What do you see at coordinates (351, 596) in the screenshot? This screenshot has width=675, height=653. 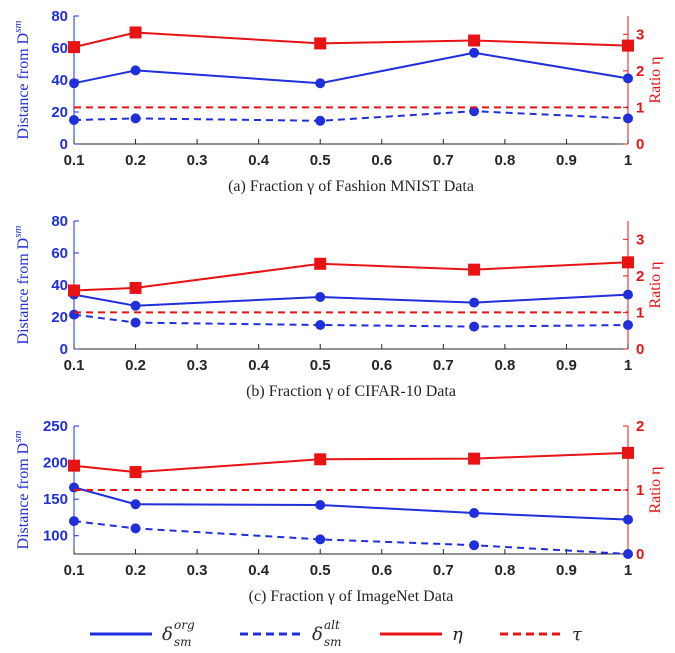 I see `chart-caption: (c) Fraction γ of ImageNet Data` at bounding box center [351, 596].